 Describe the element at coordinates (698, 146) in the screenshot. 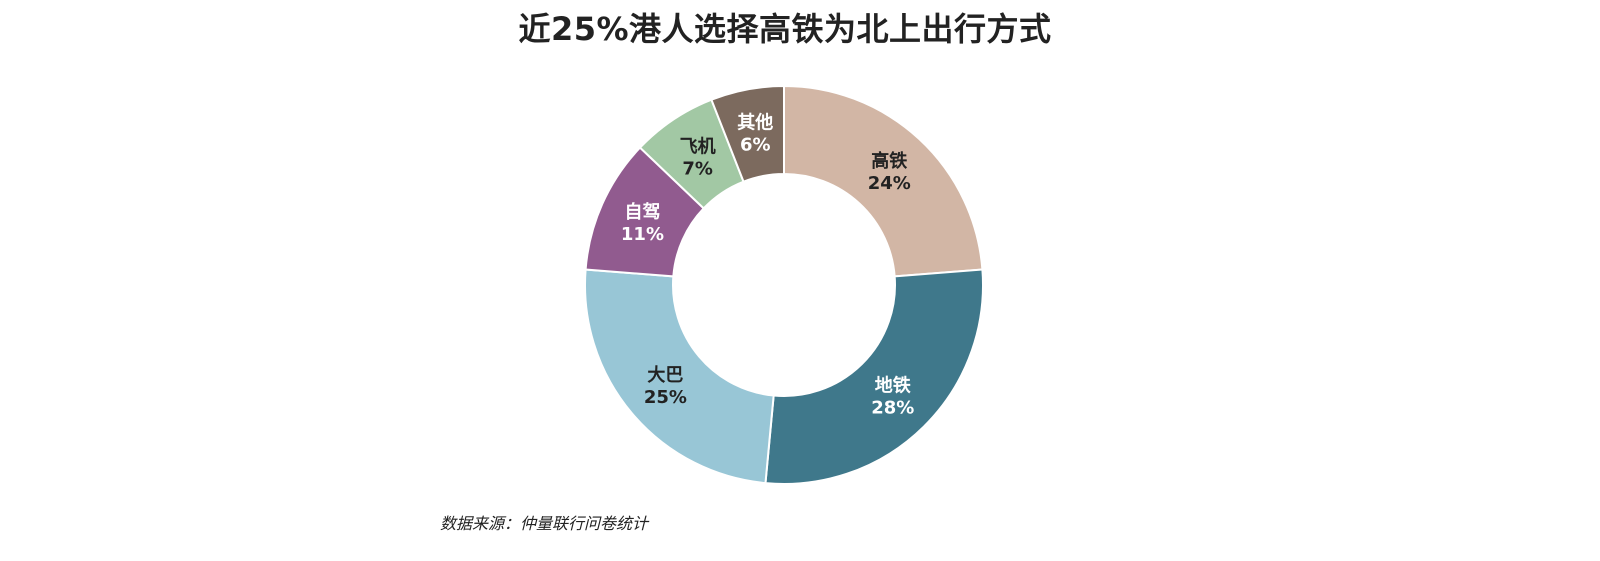

I see `slice-name-label: 飞机` at that location.